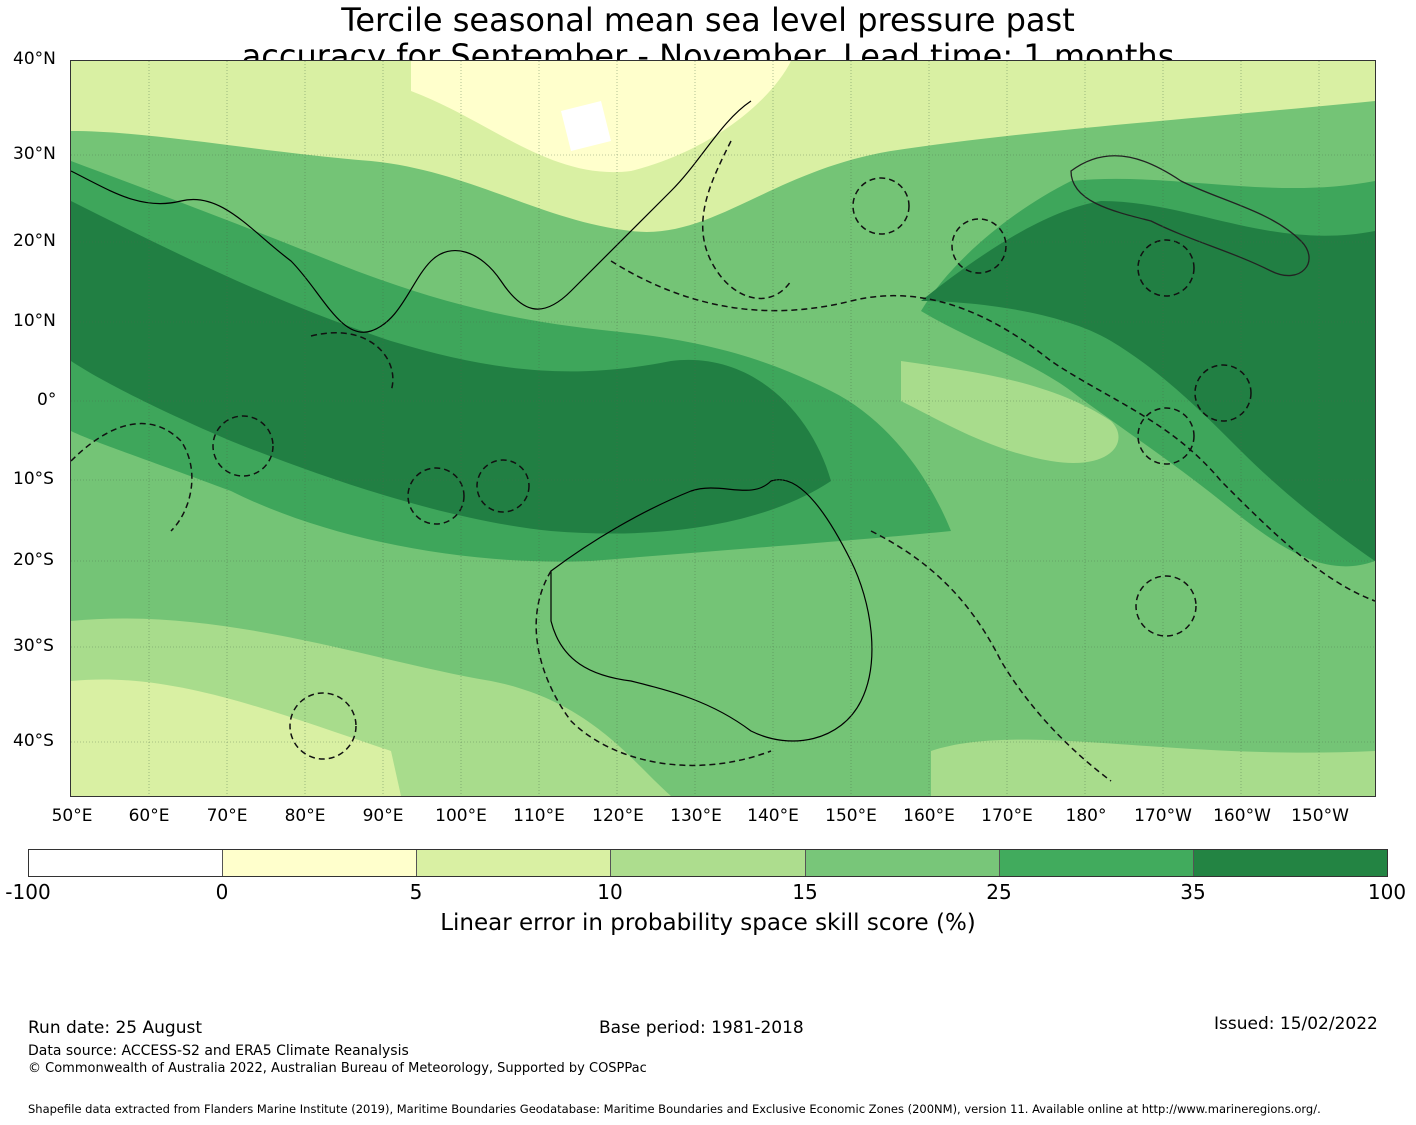 Image resolution: width=1416 pixels, height=1125 pixels. Describe the element at coordinates (33, 479) in the screenshot. I see `lat-label-10s: 10°S` at that location.